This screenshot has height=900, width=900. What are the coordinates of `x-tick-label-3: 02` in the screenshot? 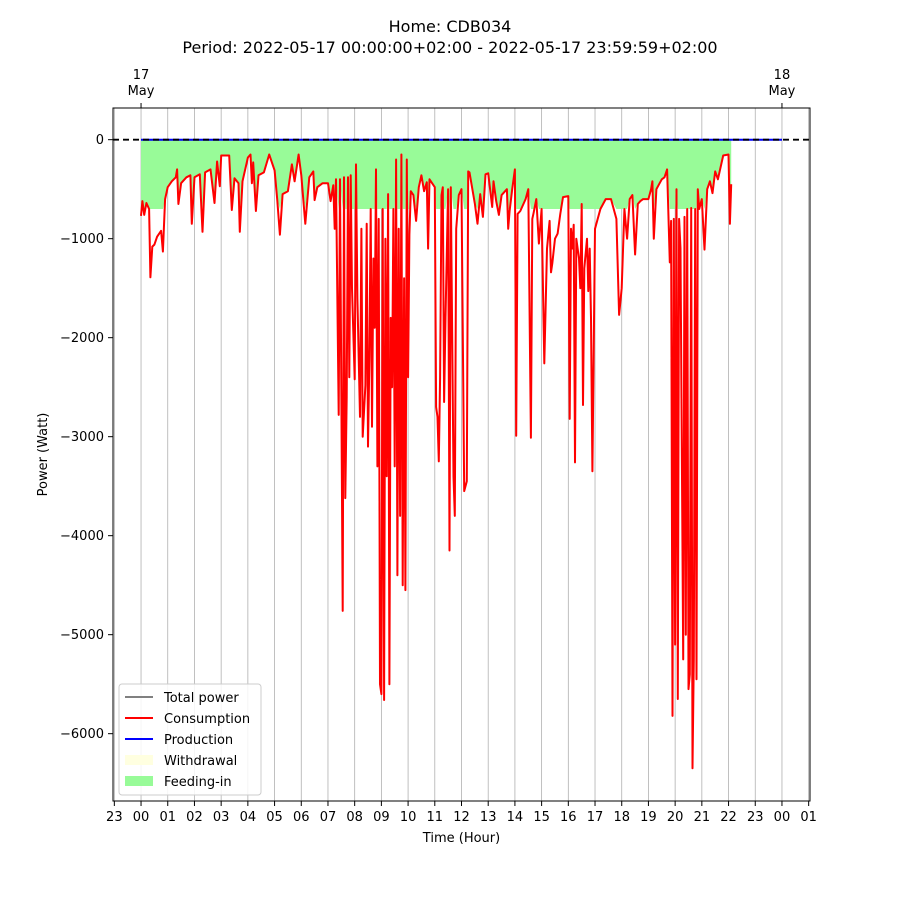 It's located at (194, 817).